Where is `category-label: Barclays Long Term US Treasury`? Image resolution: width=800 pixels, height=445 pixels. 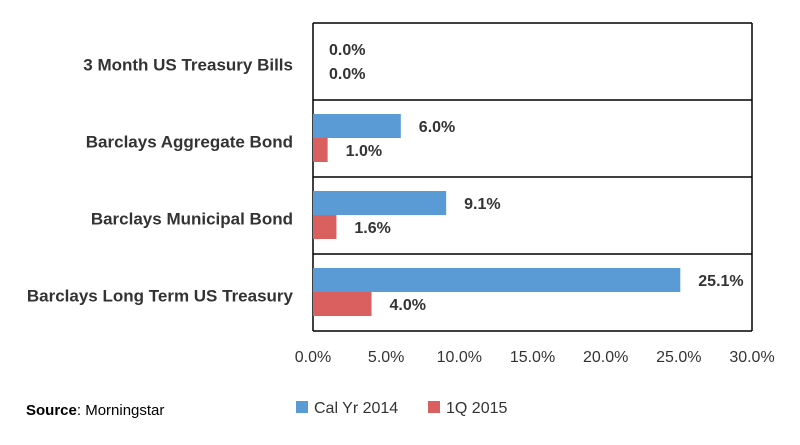
category-label: Barclays Long Term US Treasury is located at coordinates (160, 296).